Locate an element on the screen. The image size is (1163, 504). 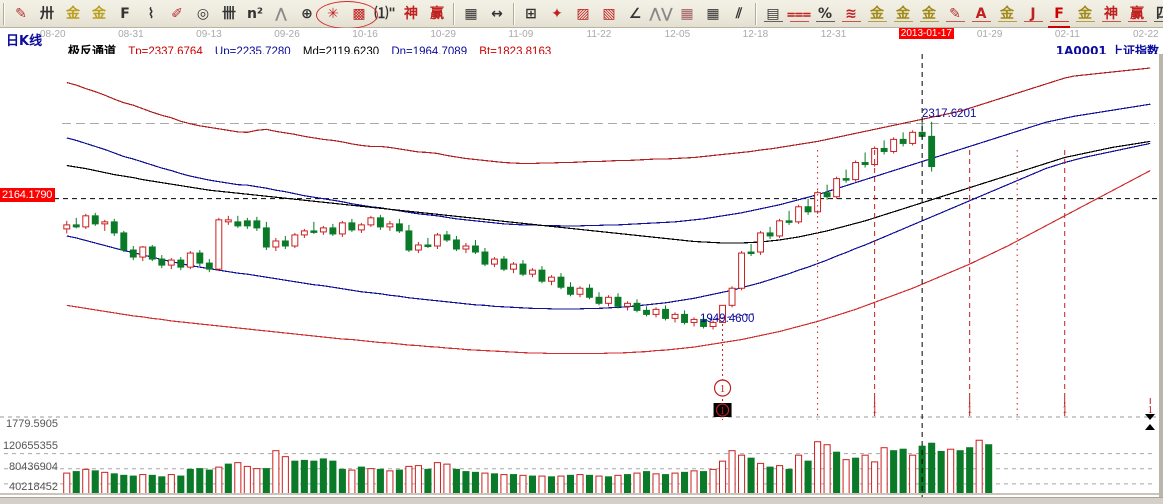
star-burst-icon: ✳ is located at coordinates (333, 14).